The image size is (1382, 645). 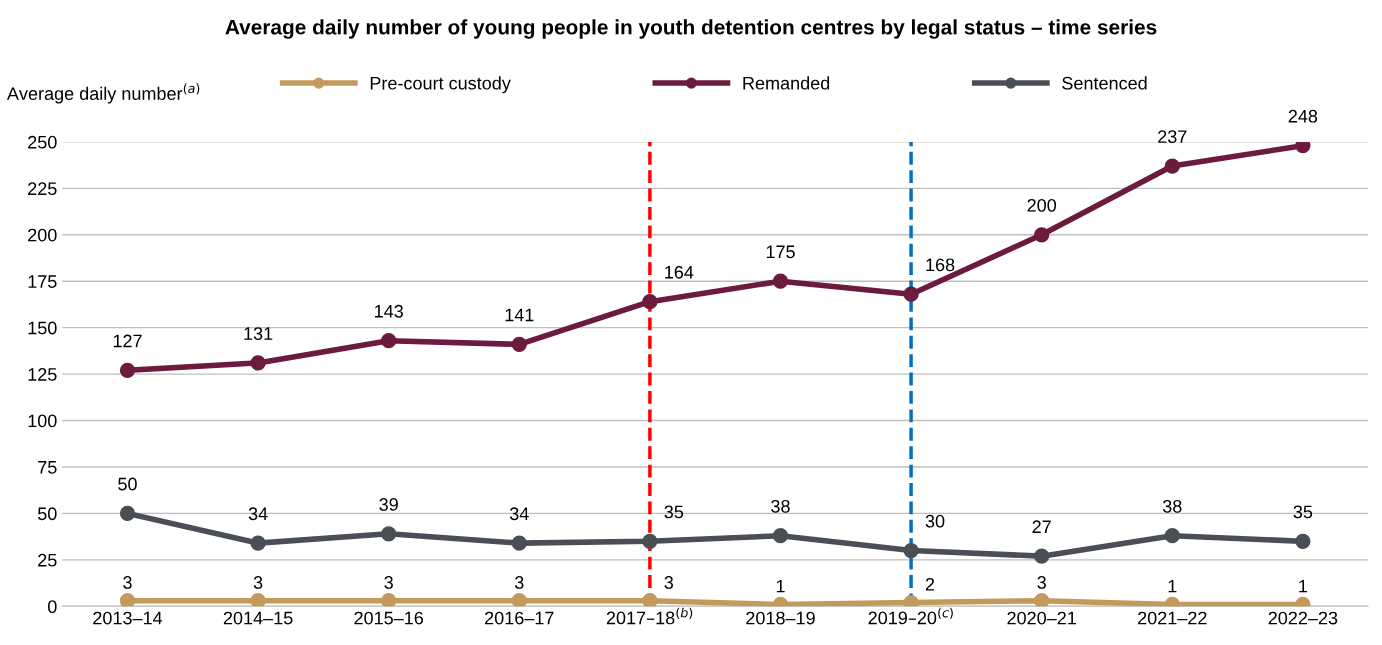 I want to click on y-tick-label: 75, so click(x=47, y=467).